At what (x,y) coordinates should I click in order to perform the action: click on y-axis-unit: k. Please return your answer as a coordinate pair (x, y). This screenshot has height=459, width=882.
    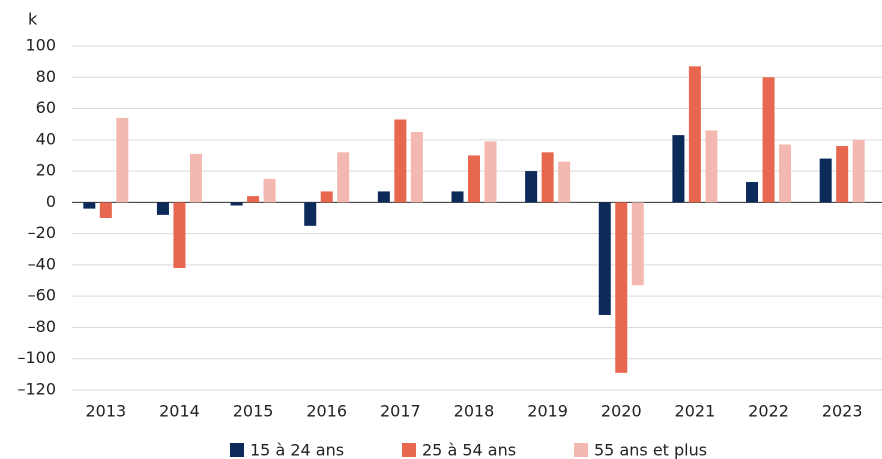
    Looking at the image, I should click on (33, 19).